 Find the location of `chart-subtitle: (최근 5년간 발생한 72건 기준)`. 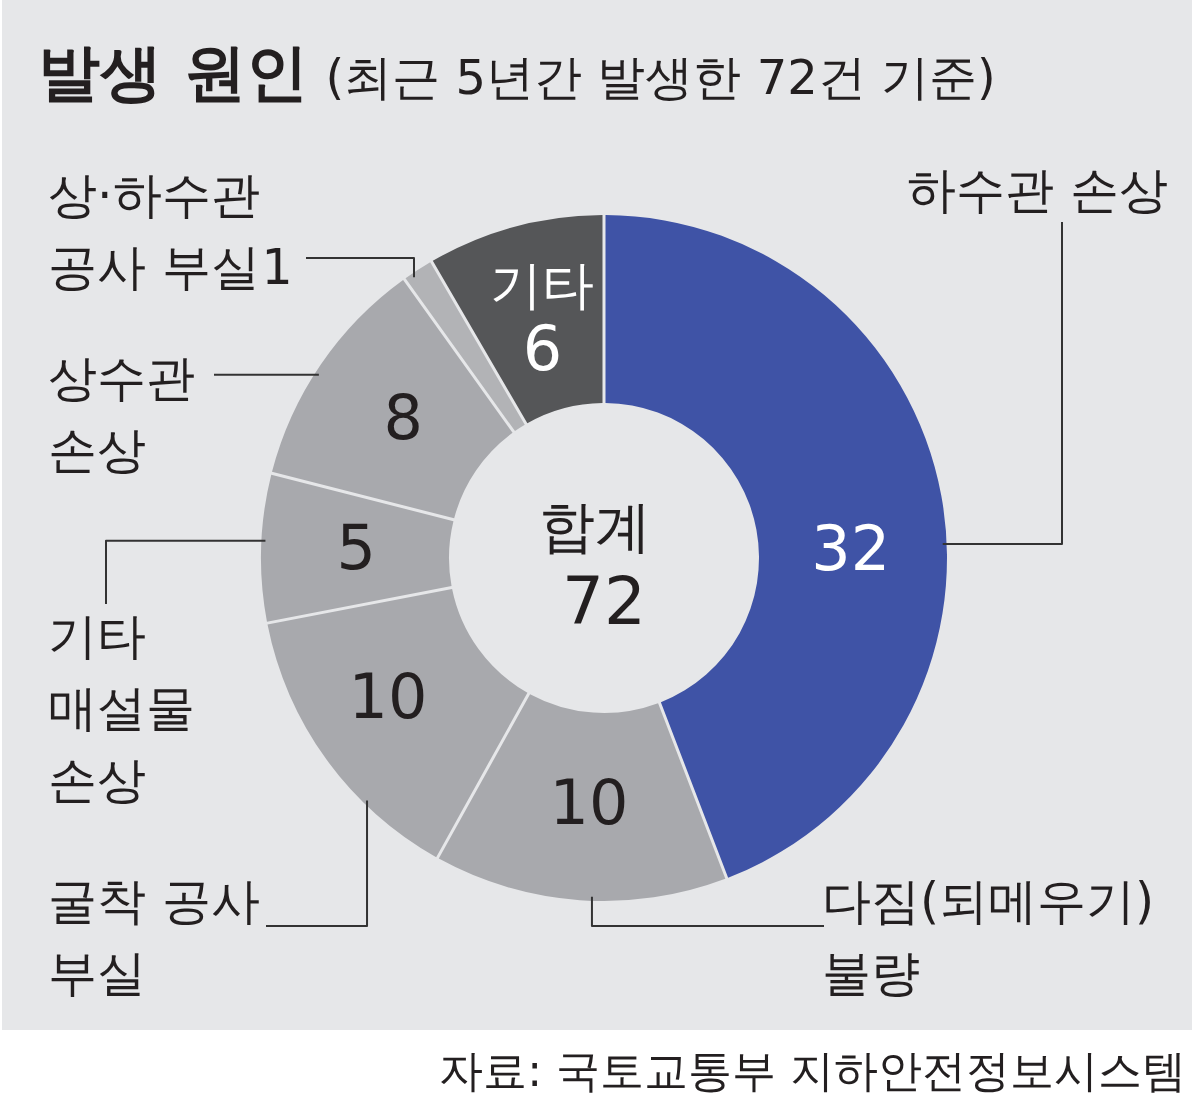

chart-subtitle: (최근 5년간 발생한 72건 기준) is located at coordinates (660, 77).